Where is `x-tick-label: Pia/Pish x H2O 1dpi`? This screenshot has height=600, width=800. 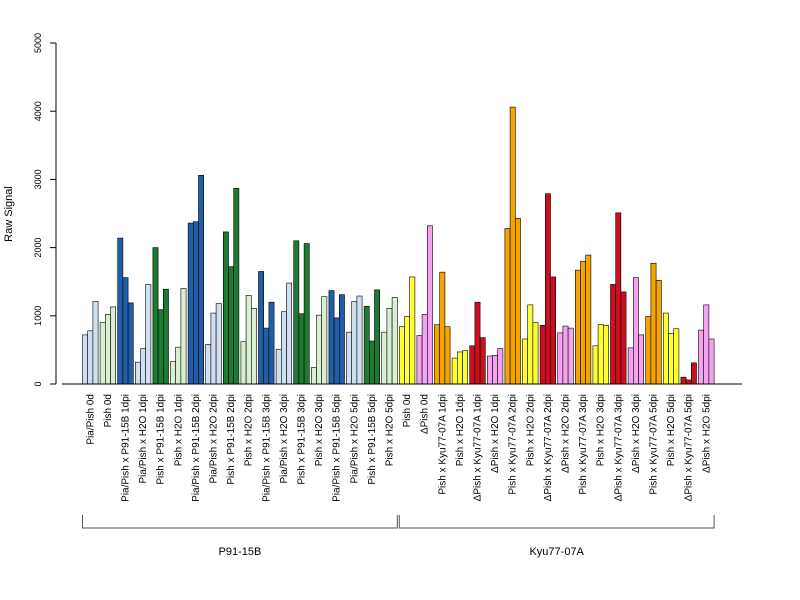 x-tick-label: Pia/Pish x H2O 1dpi is located at coordinates (143, 439).